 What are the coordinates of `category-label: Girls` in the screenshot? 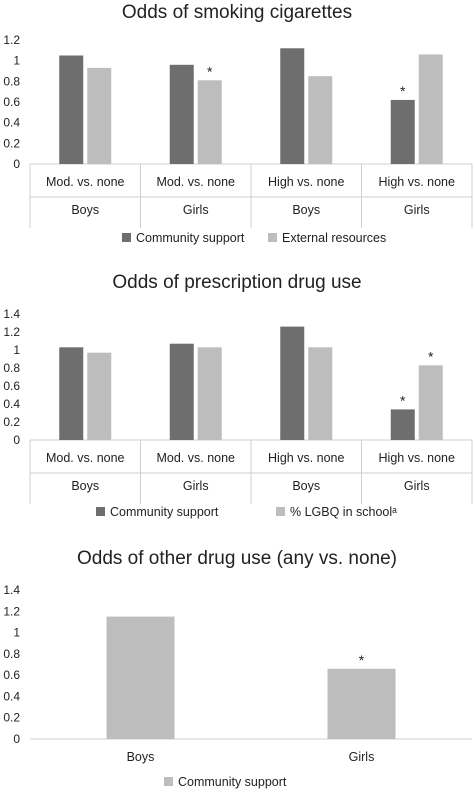 It's located at (362, 757).